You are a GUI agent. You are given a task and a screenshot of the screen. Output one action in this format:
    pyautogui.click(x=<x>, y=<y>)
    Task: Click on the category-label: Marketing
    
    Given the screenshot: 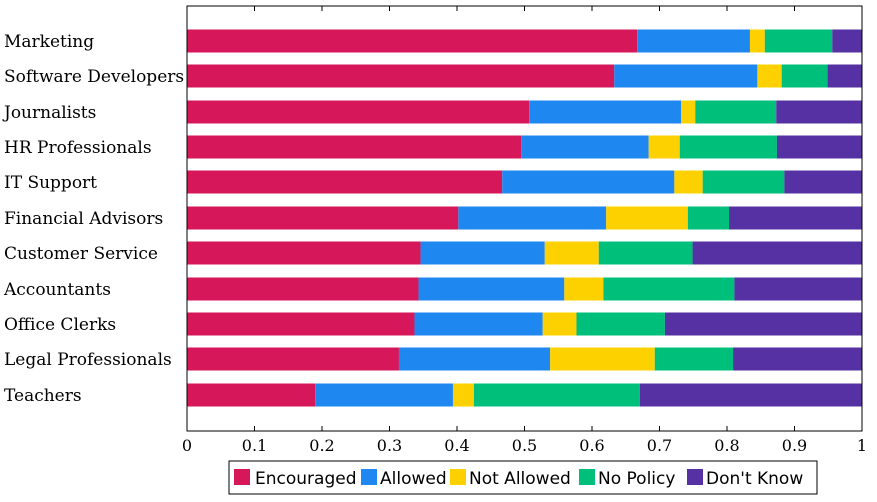 What is the action you would take?
    pyautogui.click(x=49, y=42)
    